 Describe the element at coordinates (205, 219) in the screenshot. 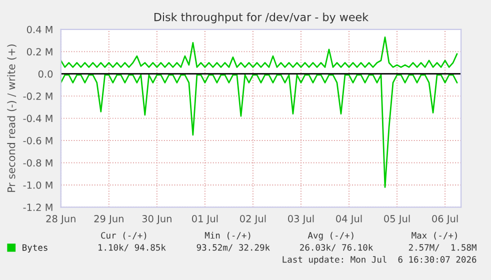

I see `x-tick-label: 01 Jul` at that location.